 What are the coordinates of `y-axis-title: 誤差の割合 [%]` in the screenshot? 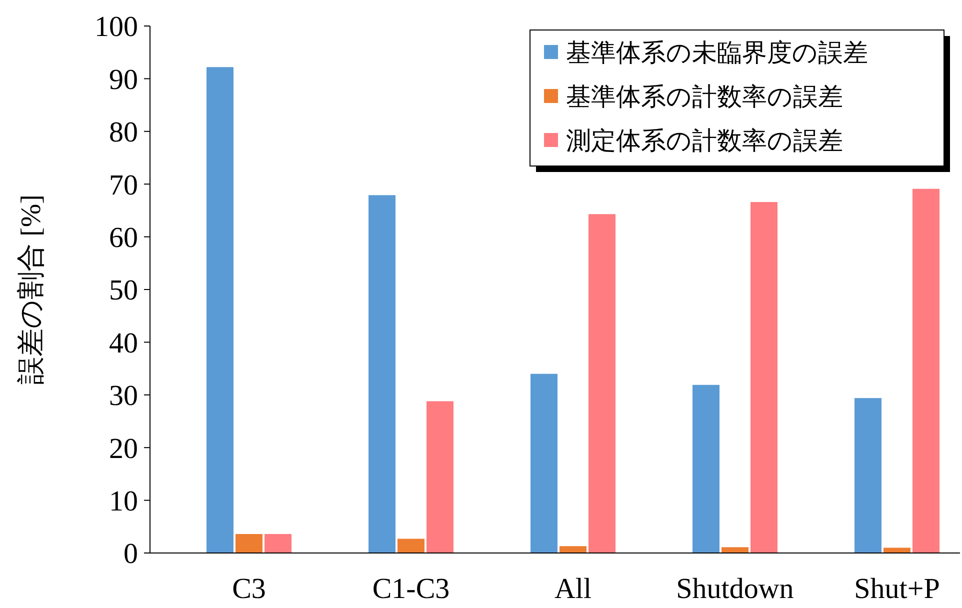 It's located at (31, 289).